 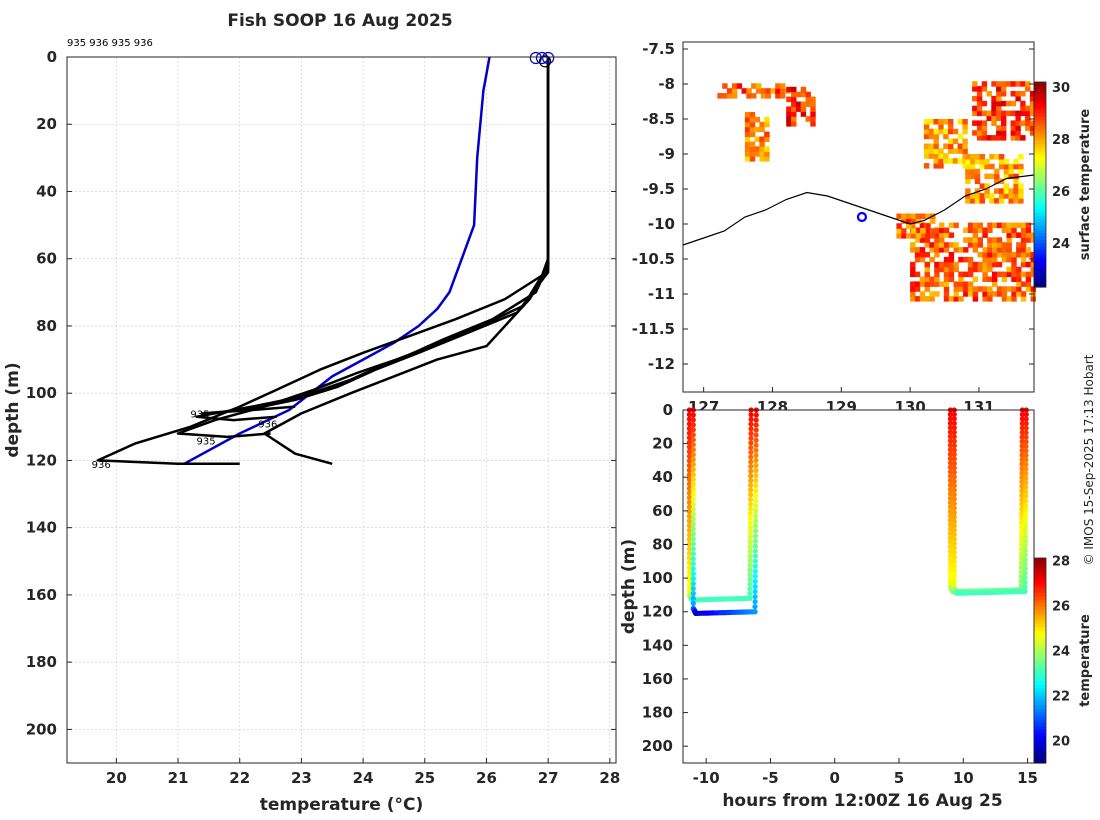 I want to click on x-axis-label: hours from 12:00Z 16 Aug 25, so click(x=862, y=801).